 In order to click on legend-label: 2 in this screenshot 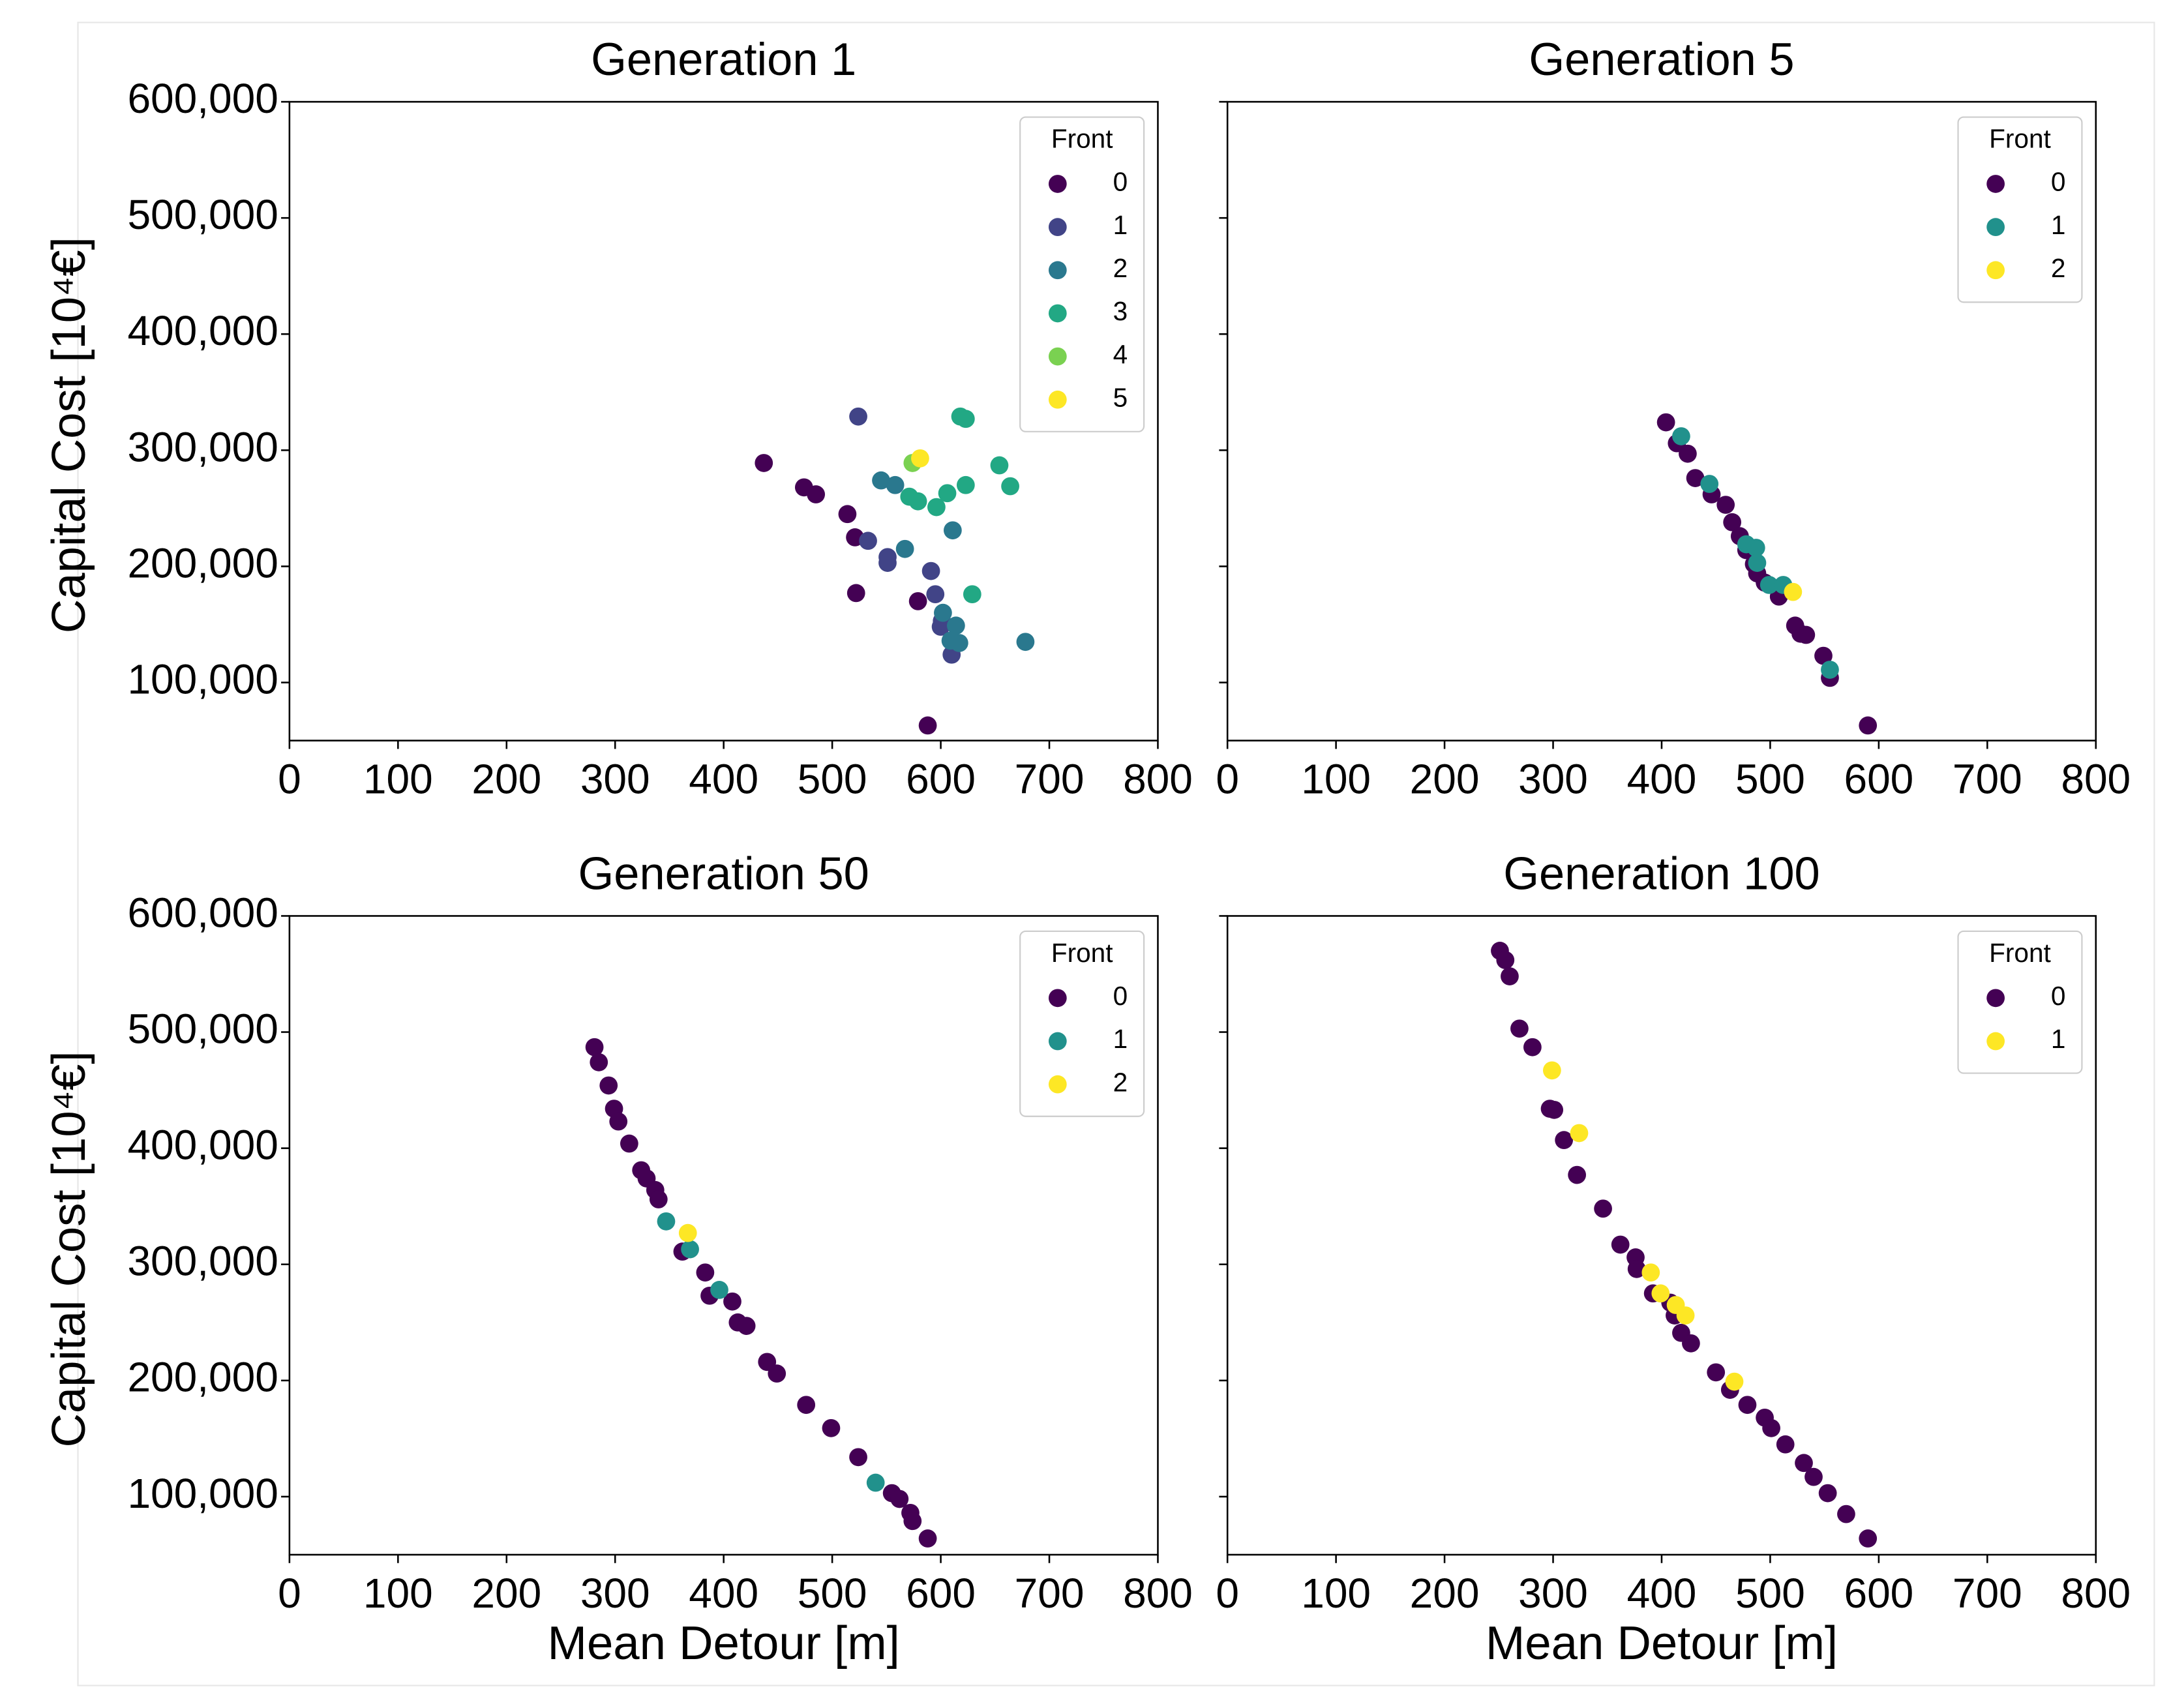, I will do `click(2058, 268)`.